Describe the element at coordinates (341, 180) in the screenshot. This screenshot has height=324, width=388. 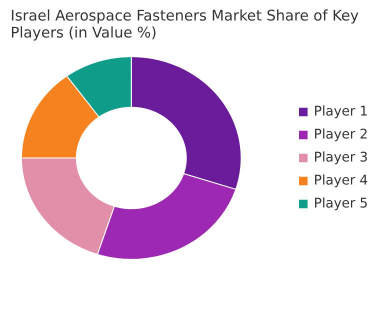
I see `legend-label: Player 4` at that location.